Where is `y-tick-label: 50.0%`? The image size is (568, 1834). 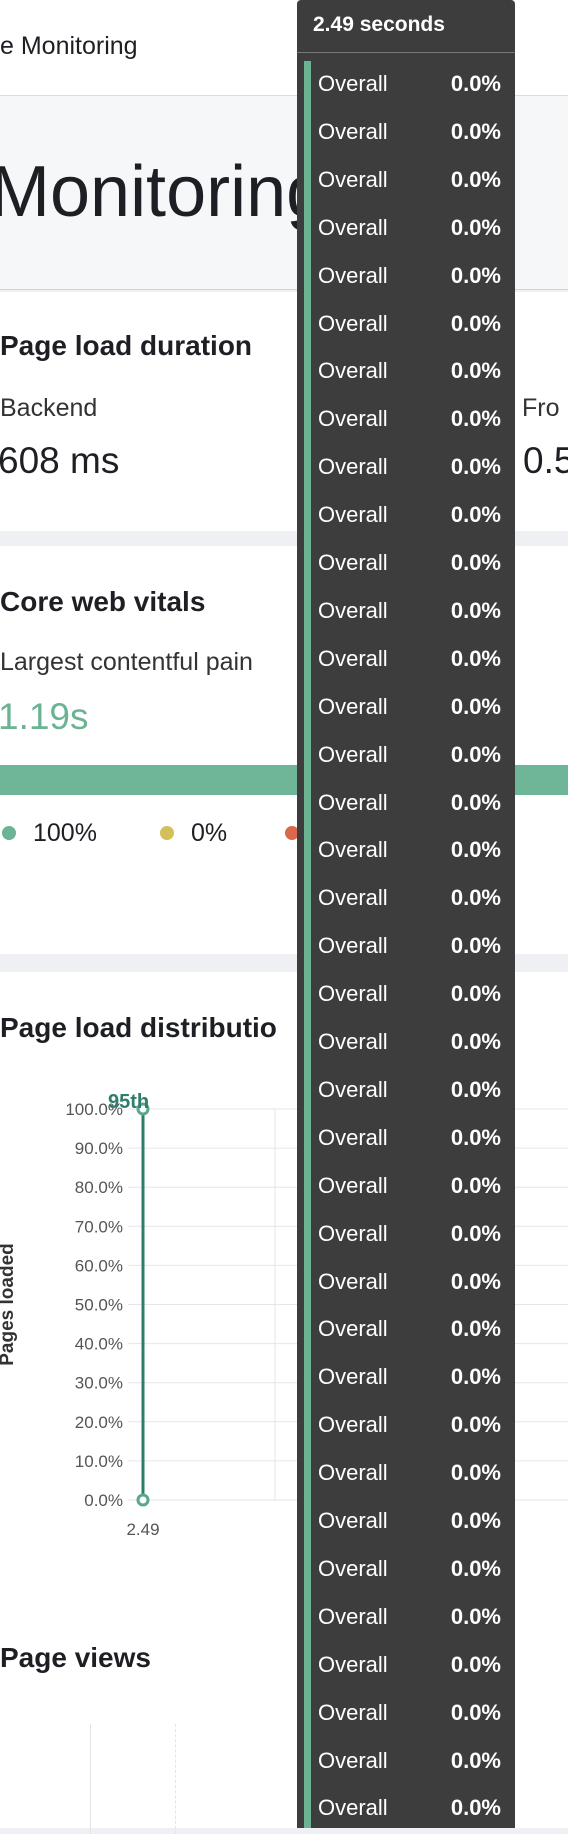 y-tick-label: 50.0% is located at coordinates (99, 1305).